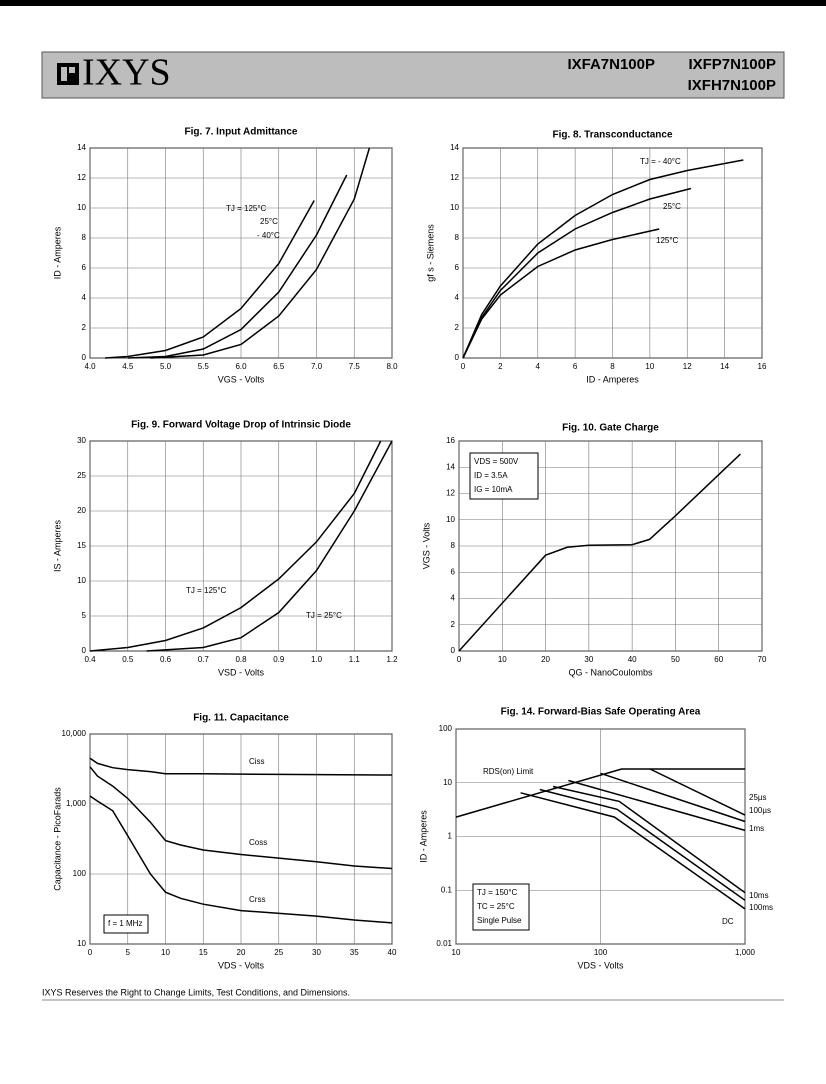  I want to click on y-tick-label: 16, so click(450, 440).